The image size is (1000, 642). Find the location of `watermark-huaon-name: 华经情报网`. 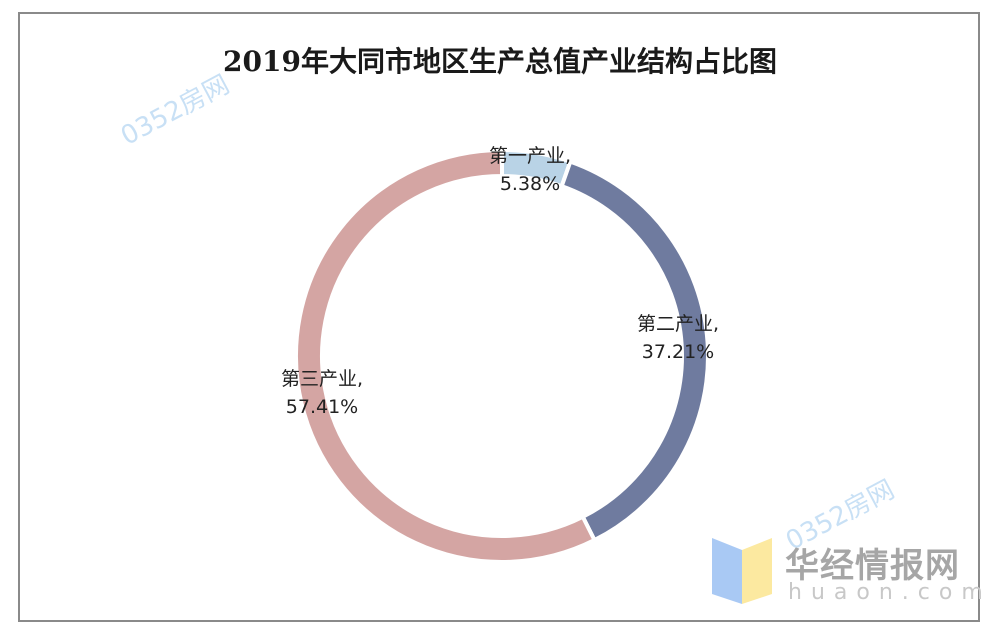

watermark-huaon-name: 华经情报网 is located at coordinates (872, 566).